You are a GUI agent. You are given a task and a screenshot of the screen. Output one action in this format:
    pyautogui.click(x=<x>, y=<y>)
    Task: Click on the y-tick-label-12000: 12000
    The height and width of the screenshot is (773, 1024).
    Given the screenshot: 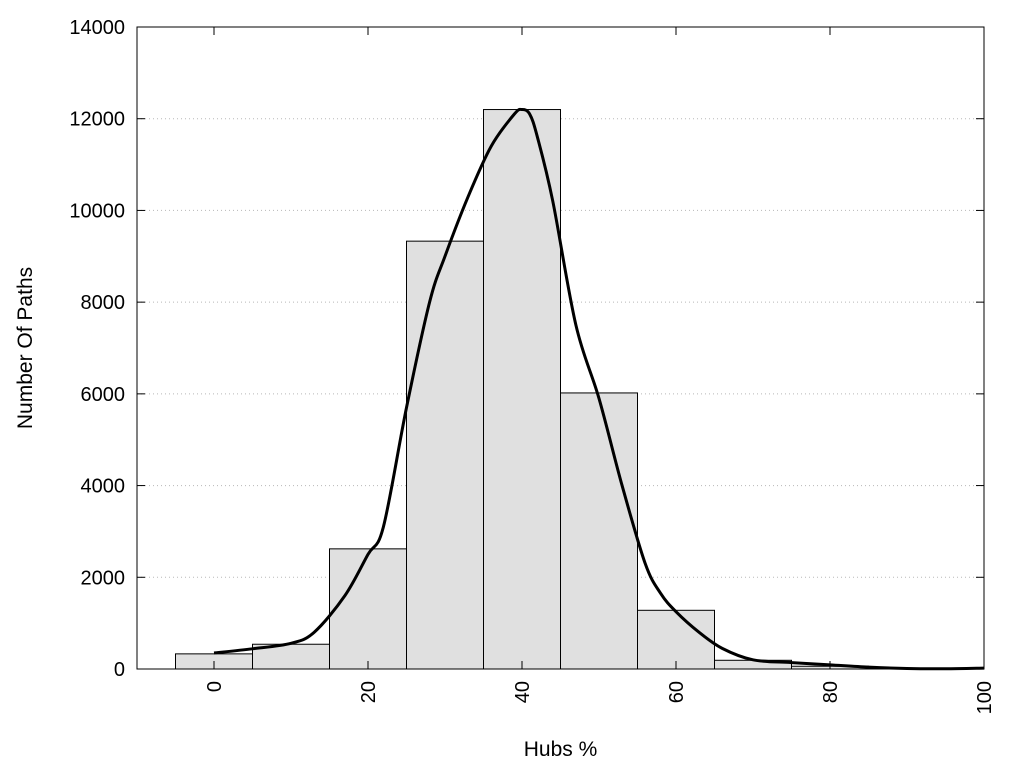 What is the action you would take?
    pyautogui.click(x=97, y=120)
    